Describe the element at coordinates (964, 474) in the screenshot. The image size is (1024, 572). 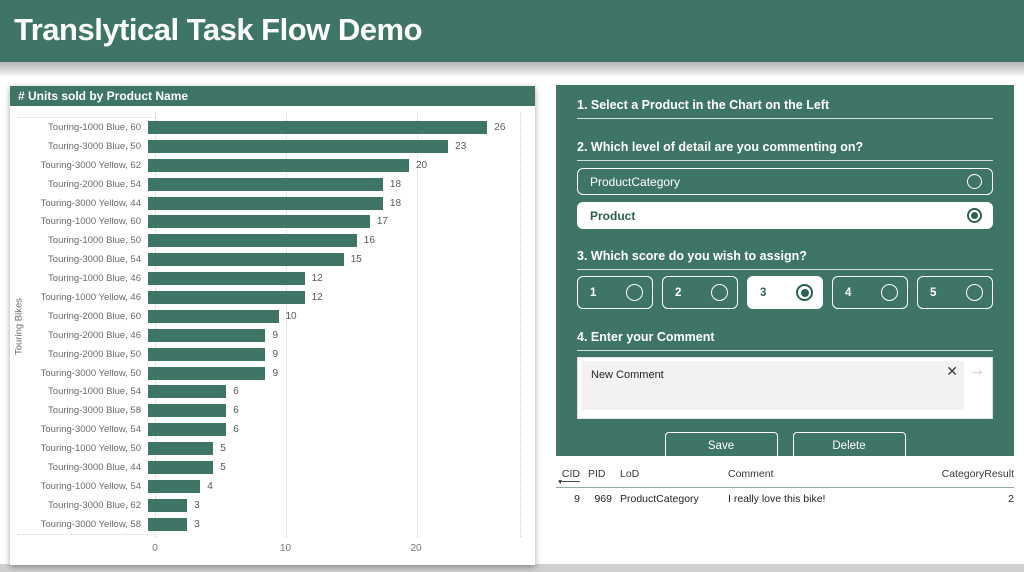
I see `table-column-header-categoryresult: CategoryResult` at that location.